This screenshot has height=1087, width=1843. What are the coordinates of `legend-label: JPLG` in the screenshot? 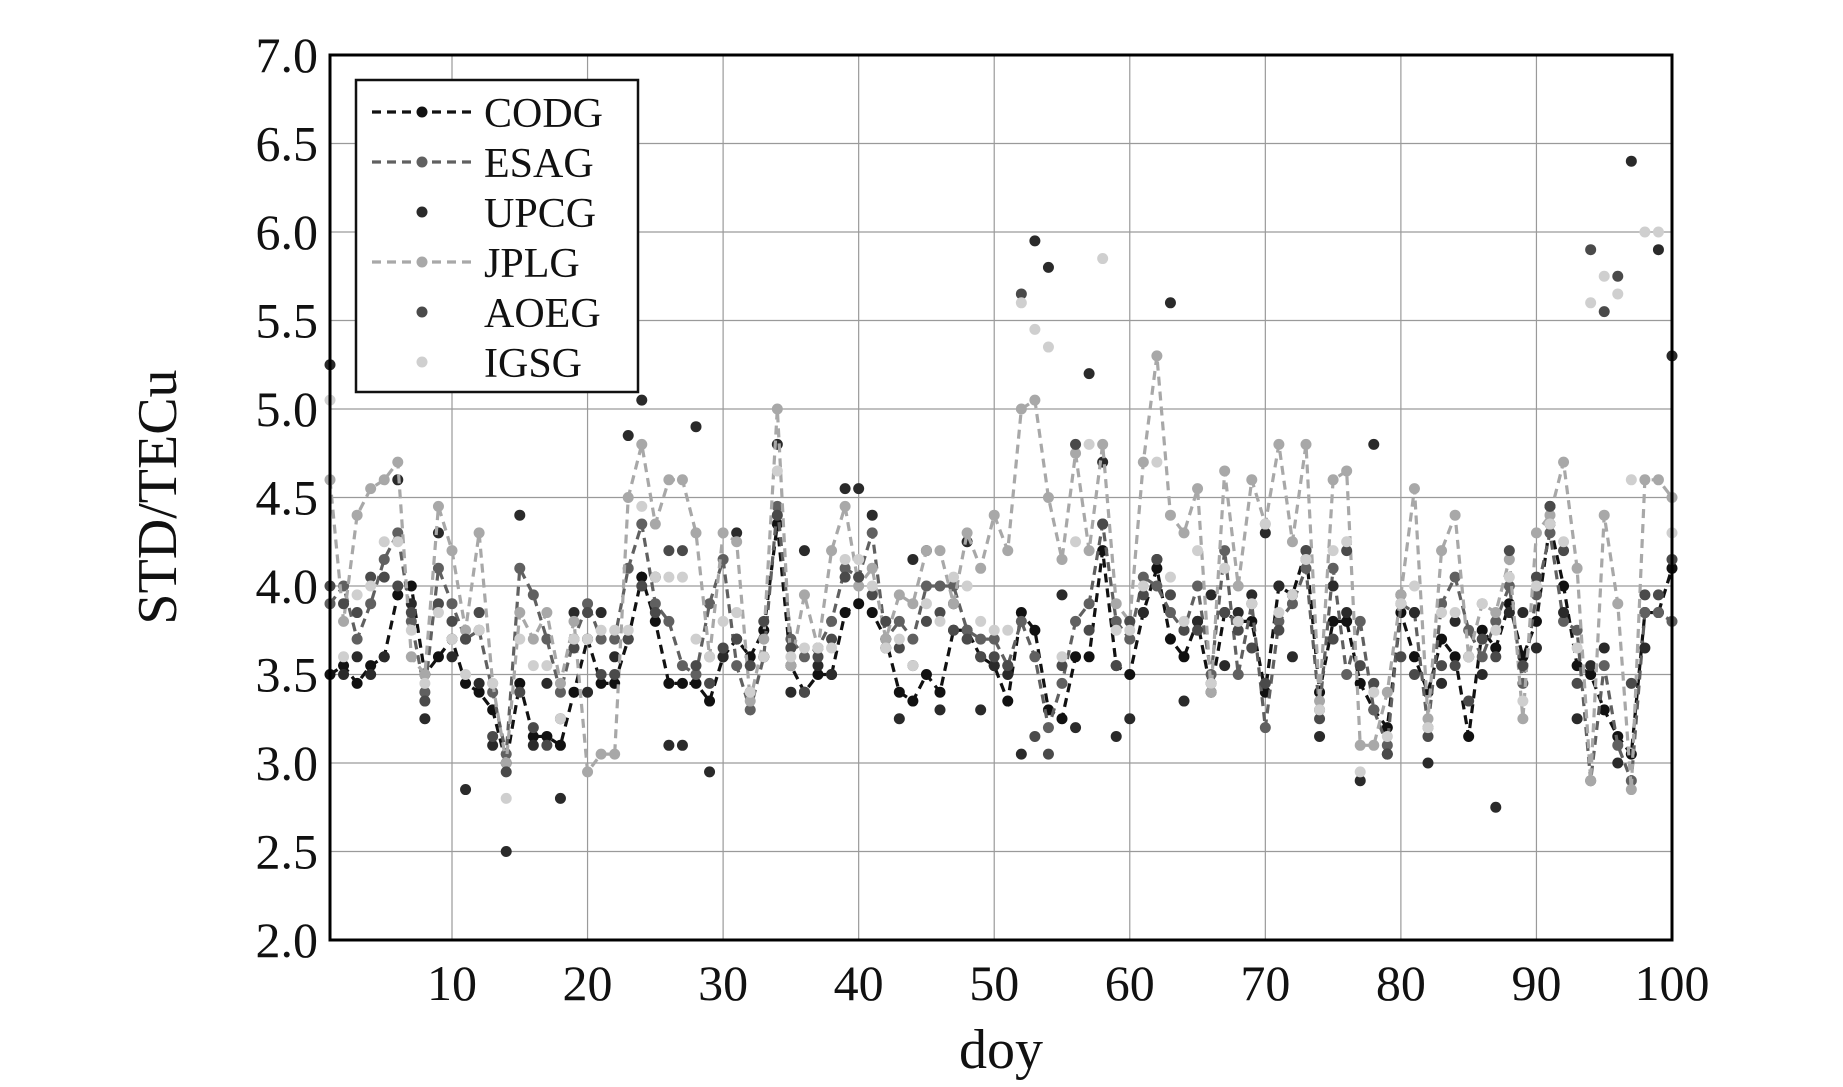 It's located at (532, 264).